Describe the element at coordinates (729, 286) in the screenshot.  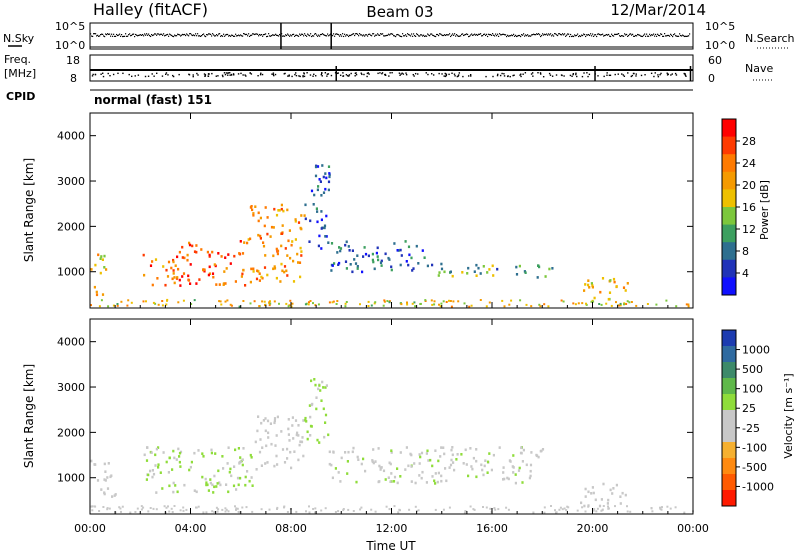
I see `power-cbar-swatch` at that location.